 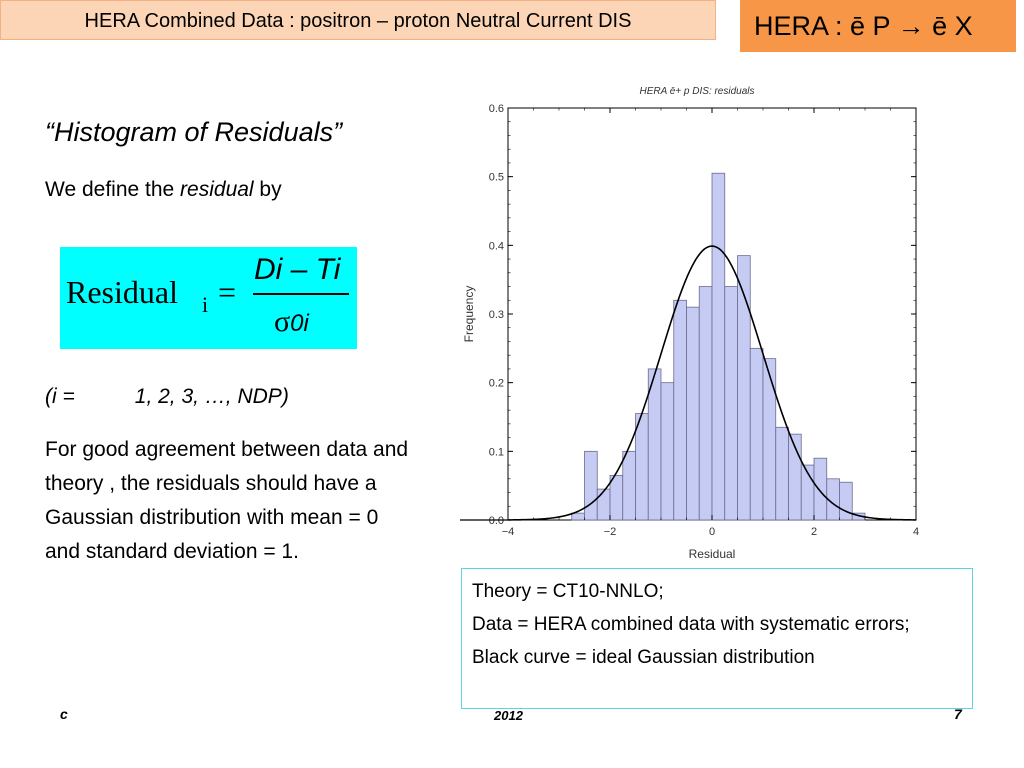 I want to click on x-tick-label: −4, so click(x=508, y=532).